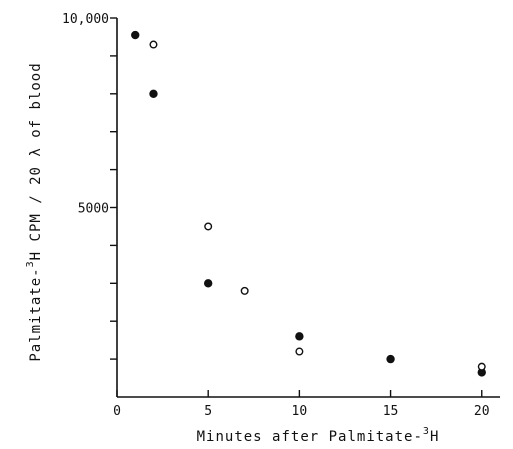 Image resolution: width=513 pixels, height=449 pixels. What do you see at coordinates (208, 411) in the screenshot?
I see `x-tick-label: 5` at bounding box center [208, 411].